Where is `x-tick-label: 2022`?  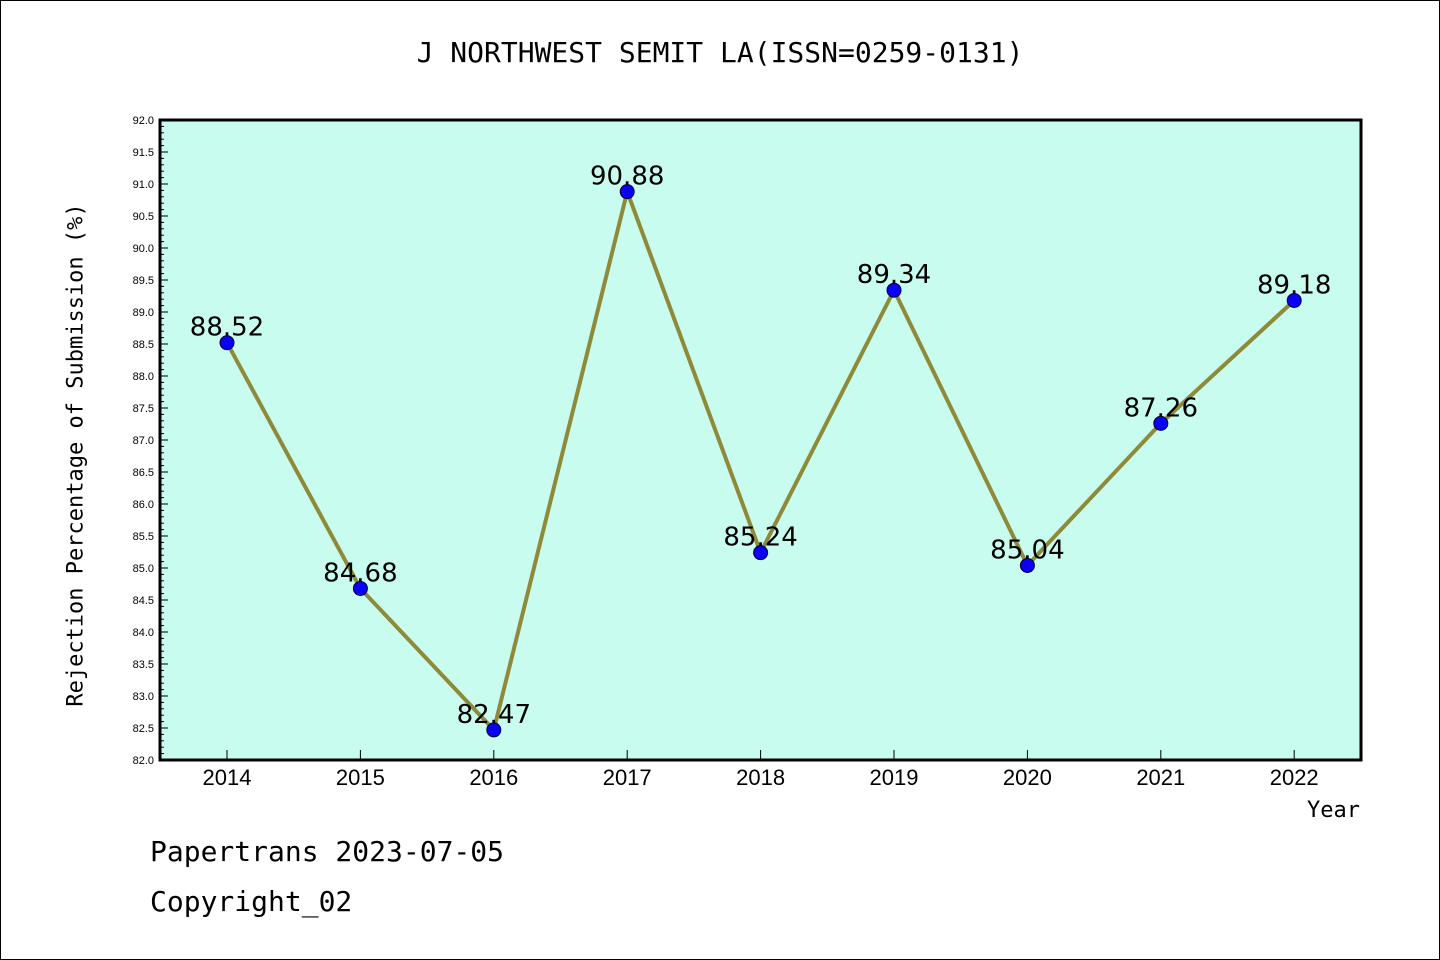
x-tick-label: 2022 is located at coordinates (1294, 777).